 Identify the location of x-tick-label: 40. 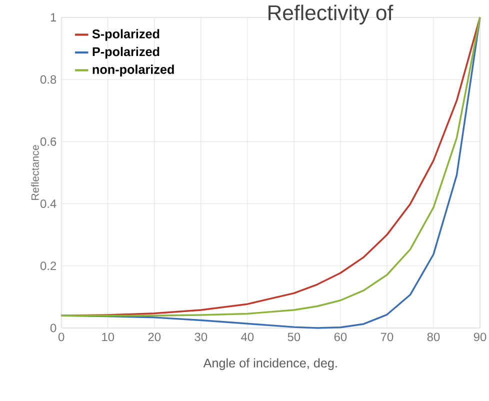
(247, 337).